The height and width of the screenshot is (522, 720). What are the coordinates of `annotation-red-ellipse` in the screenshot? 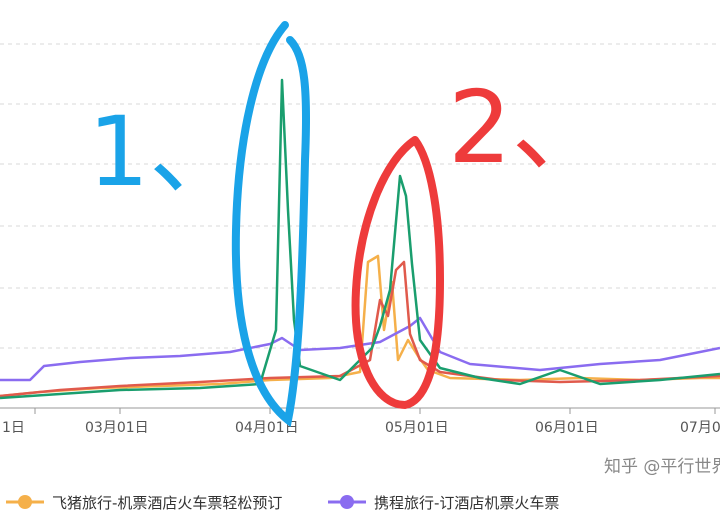 It's located at (398, 273).